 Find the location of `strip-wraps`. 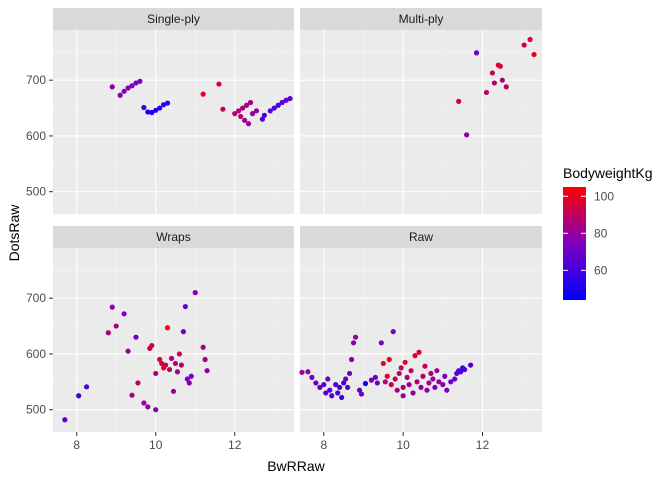

strip-wraps is located at coordinates (173, 237).